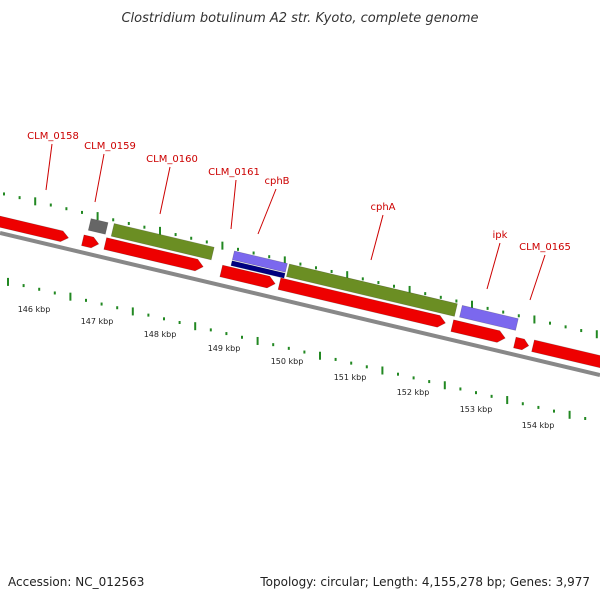  Describe the element at coordinates (34, 309) in the screenshot. I see `kbp-label: 146 kbp` at that location.